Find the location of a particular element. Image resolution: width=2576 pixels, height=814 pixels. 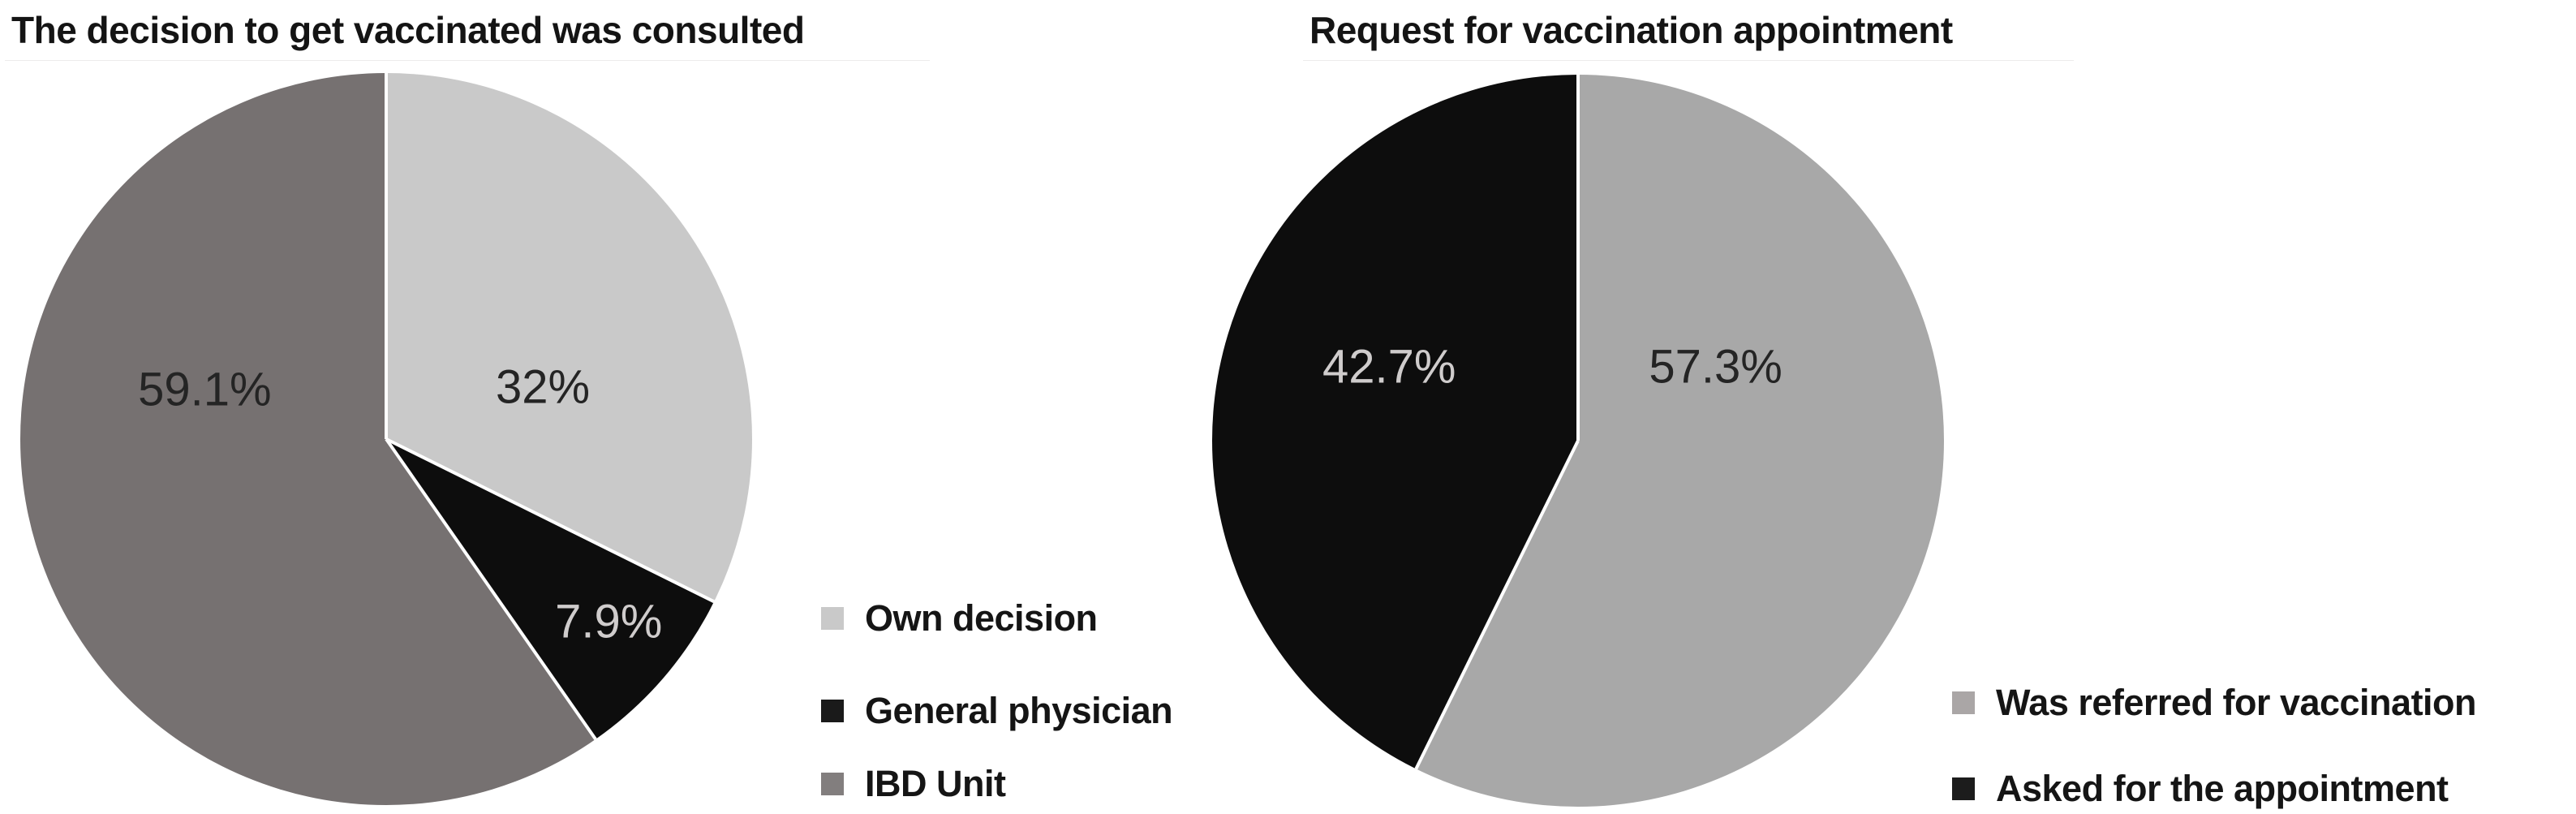

legend-label: General physician is located at coordinates (1019, 710).